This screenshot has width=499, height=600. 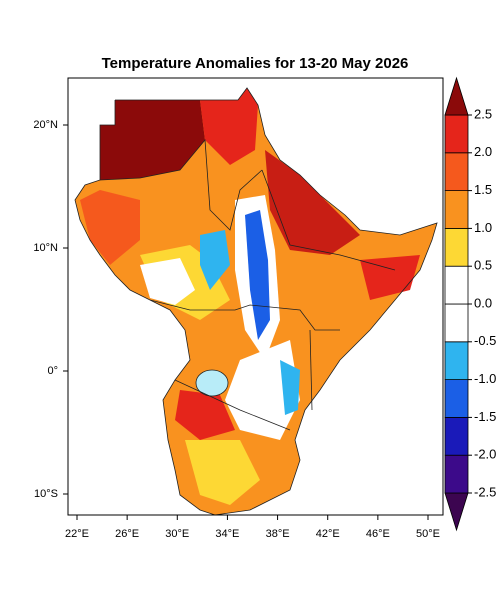 I want to click on x-tick-label: 38°E, so click(x=278, y=534).